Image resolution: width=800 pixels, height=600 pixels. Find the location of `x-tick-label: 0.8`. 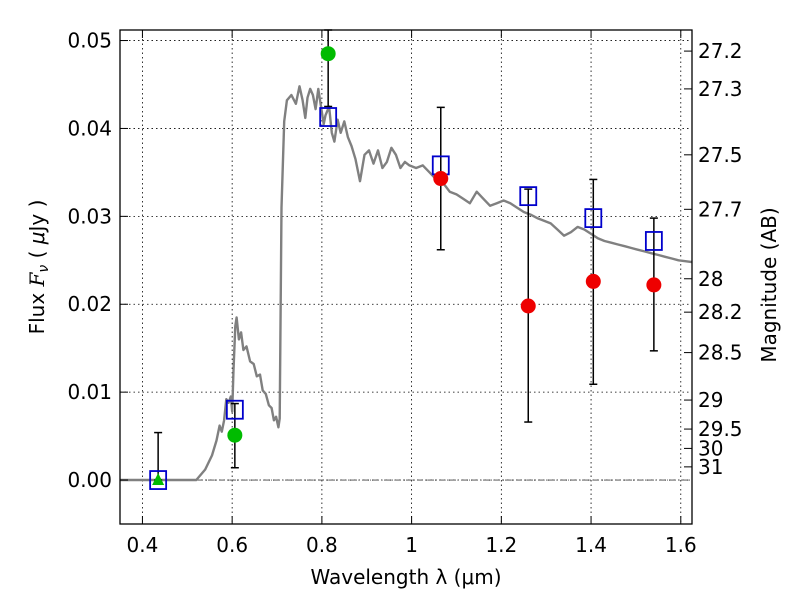

x-tick-label: 0.8 is located at coordinates (322, 545).